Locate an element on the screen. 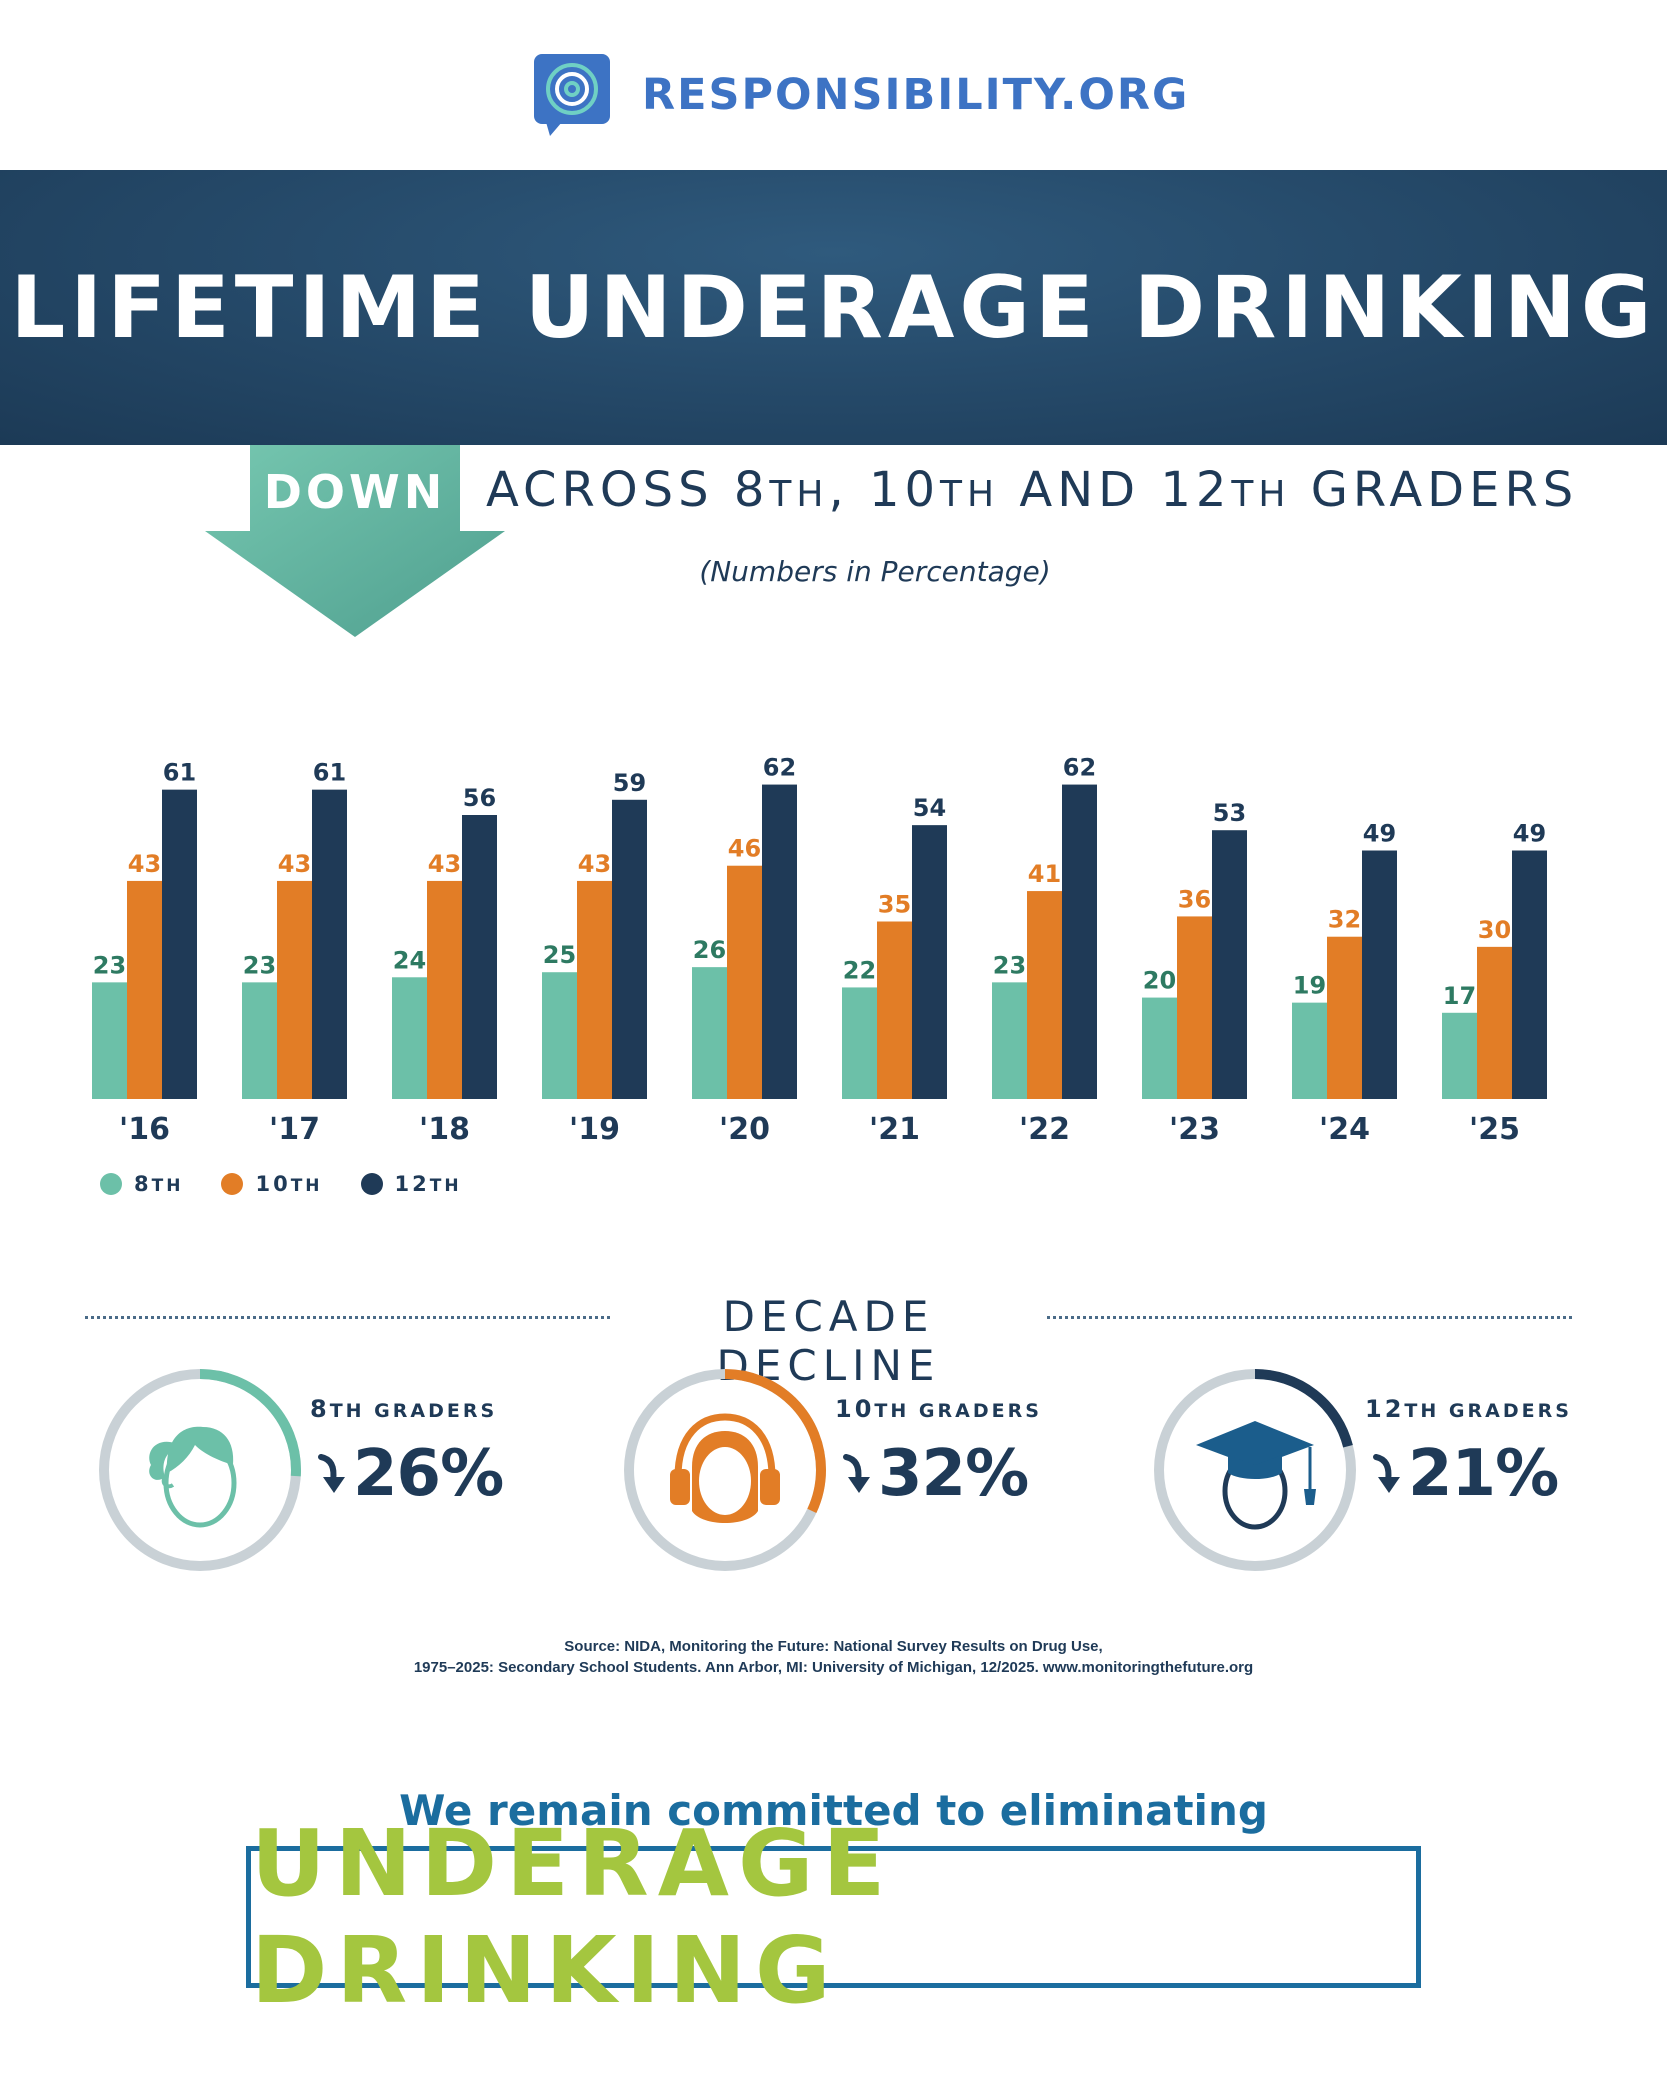 The width and height of the screenshot is (1667, 2083). legend-label-8th: 8TH is located at coordinates (159, 1184).